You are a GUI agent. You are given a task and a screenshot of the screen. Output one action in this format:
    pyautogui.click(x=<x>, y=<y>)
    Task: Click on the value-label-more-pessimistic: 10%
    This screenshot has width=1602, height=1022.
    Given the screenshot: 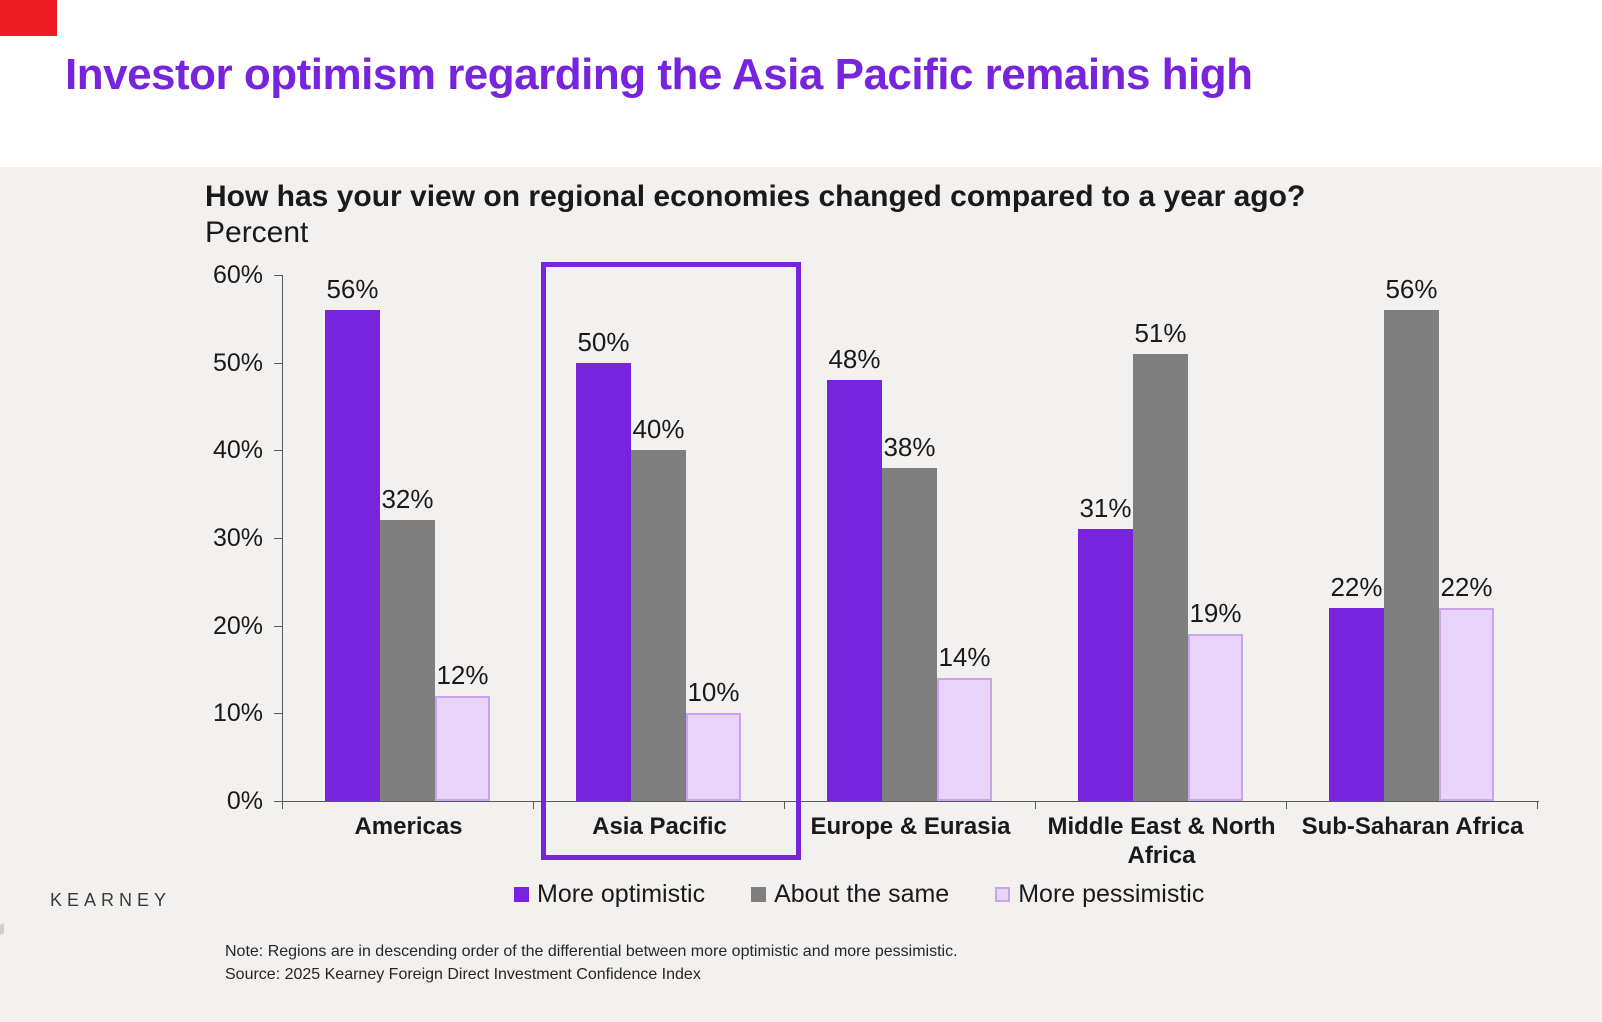 What is the action you would take?
    pyautogui.click(x=713, y=692)
    